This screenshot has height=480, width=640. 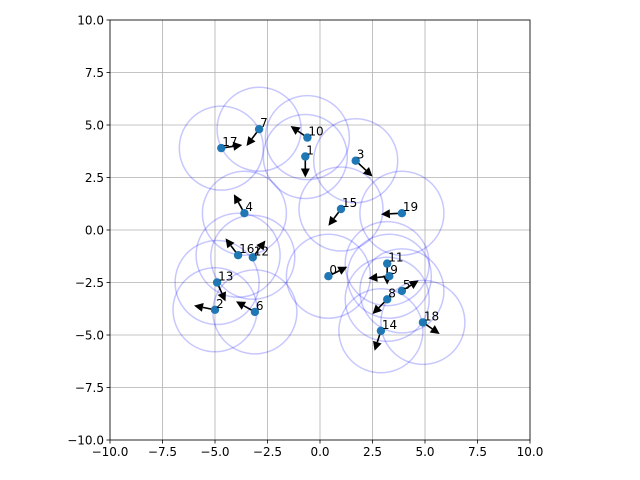 I want to click on x-tick-label: 0.0, so click(x=319, y=452).